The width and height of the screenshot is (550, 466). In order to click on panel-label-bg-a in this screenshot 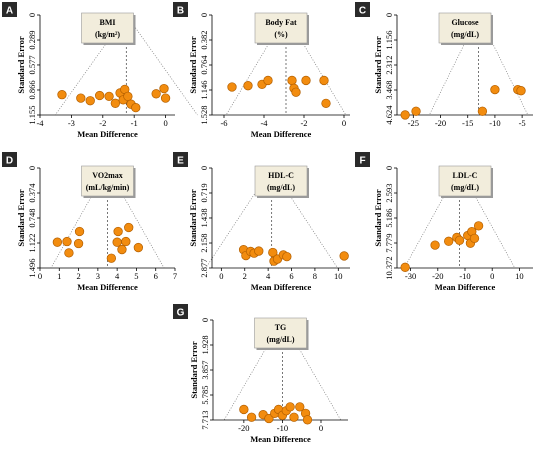, I will do `click(9, 9)`.